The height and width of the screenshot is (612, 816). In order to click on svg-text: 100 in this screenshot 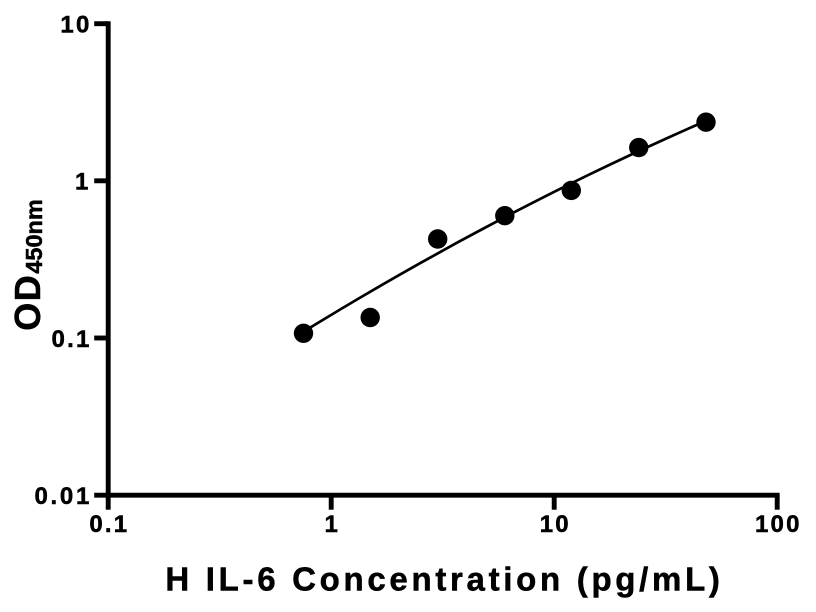, I will do `click(778, 524)`.